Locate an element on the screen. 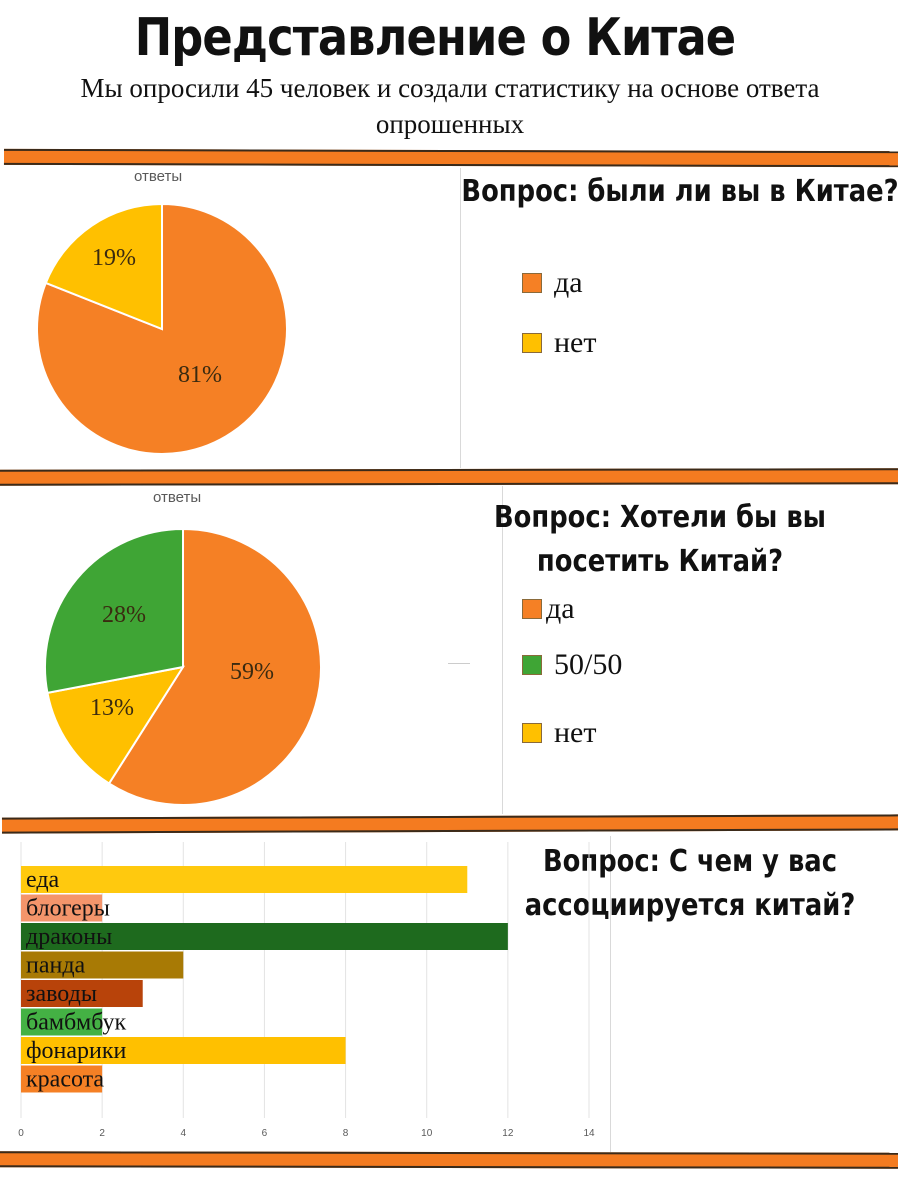 This screenshot has height=1200, width=900. bar-еда is located at coordinates (244, 879).